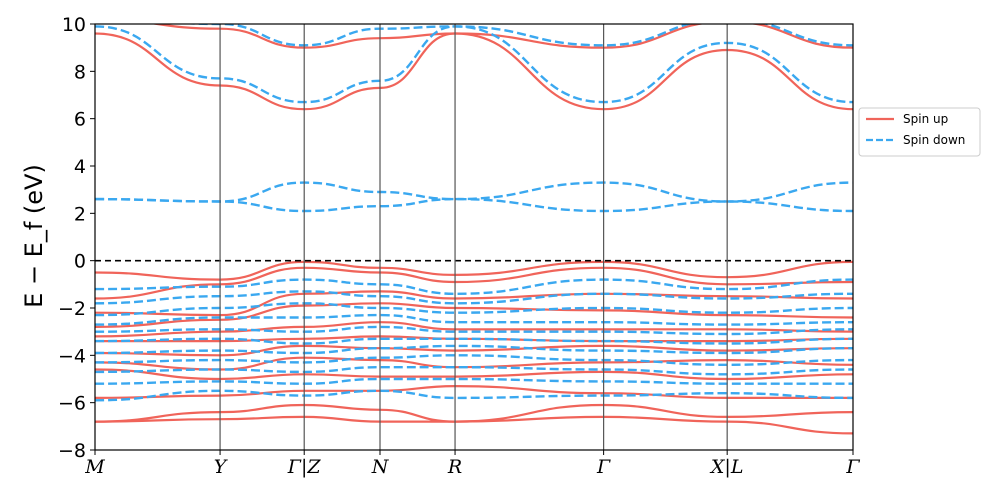 Image resolution: width=997 pixels, height=498 pixels. What do you see at coordinates (934, 140) in the screenshot?
I see `legend-spin-down-label: Spin down` at bounding box center [934, 140].